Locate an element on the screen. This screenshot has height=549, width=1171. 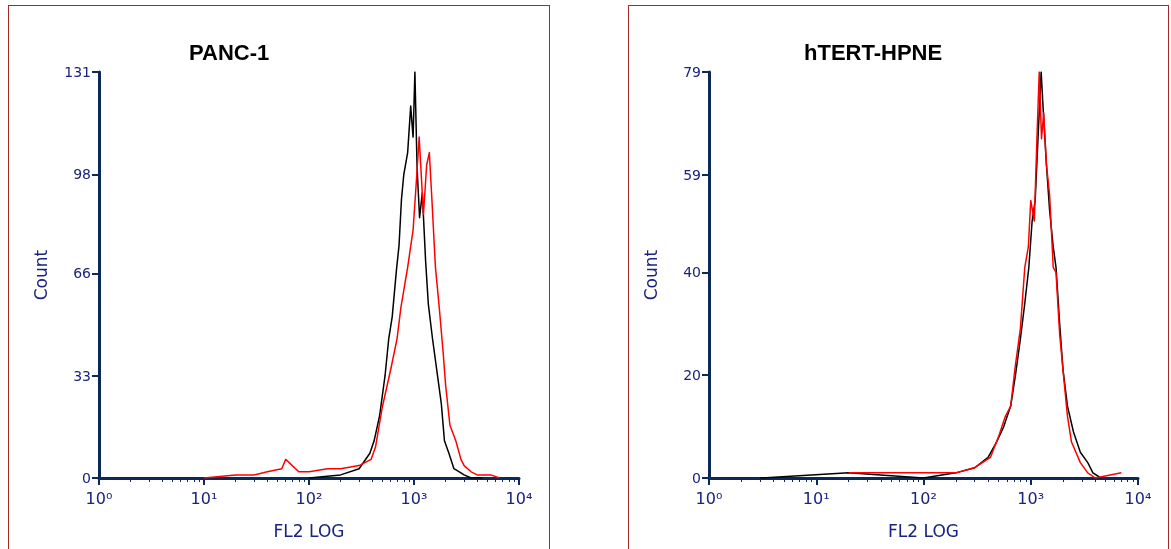
y-tick-label: 79 is located at coordinates (692, 72).